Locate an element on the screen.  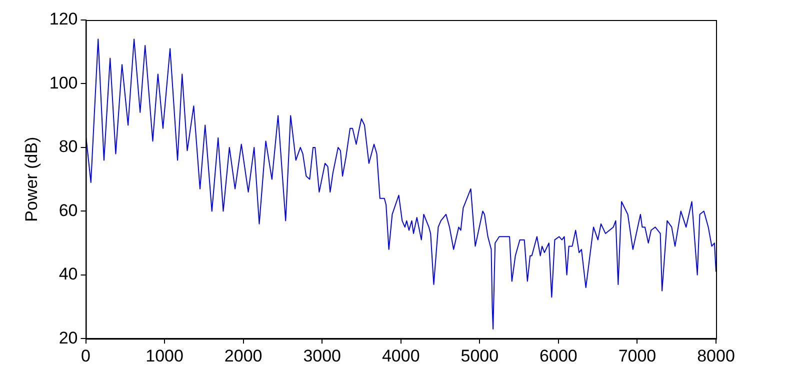
x-tick-label: 2000 is located at coordinates (243, 356).